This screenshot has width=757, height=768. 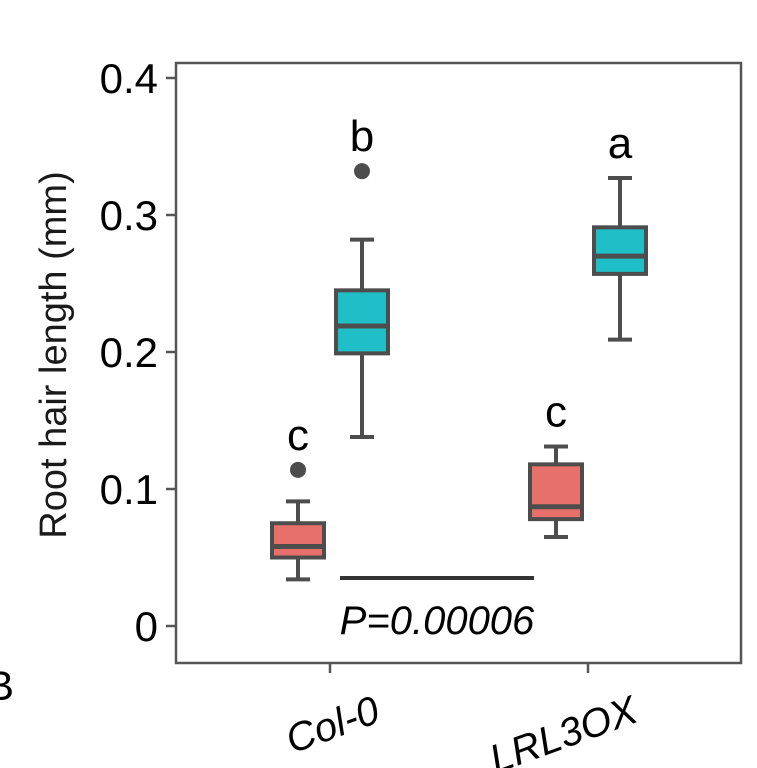 What do you see at coordinates (129, 489) in the screenshot?
I see `y-tick-label: 0.1` at bounding box center [129, 489].